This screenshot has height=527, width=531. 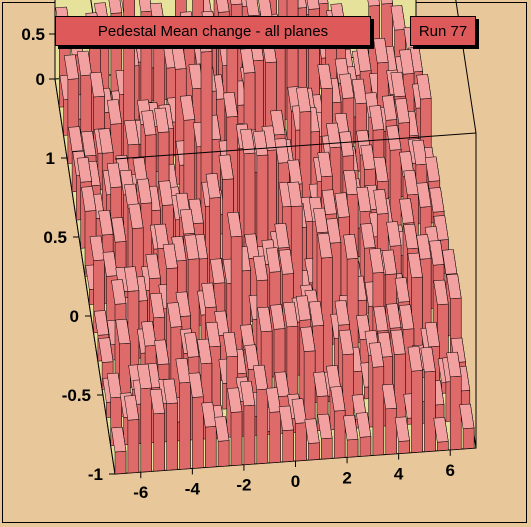 I want to click on run-label: Run 77, so click(x=443, y=31).